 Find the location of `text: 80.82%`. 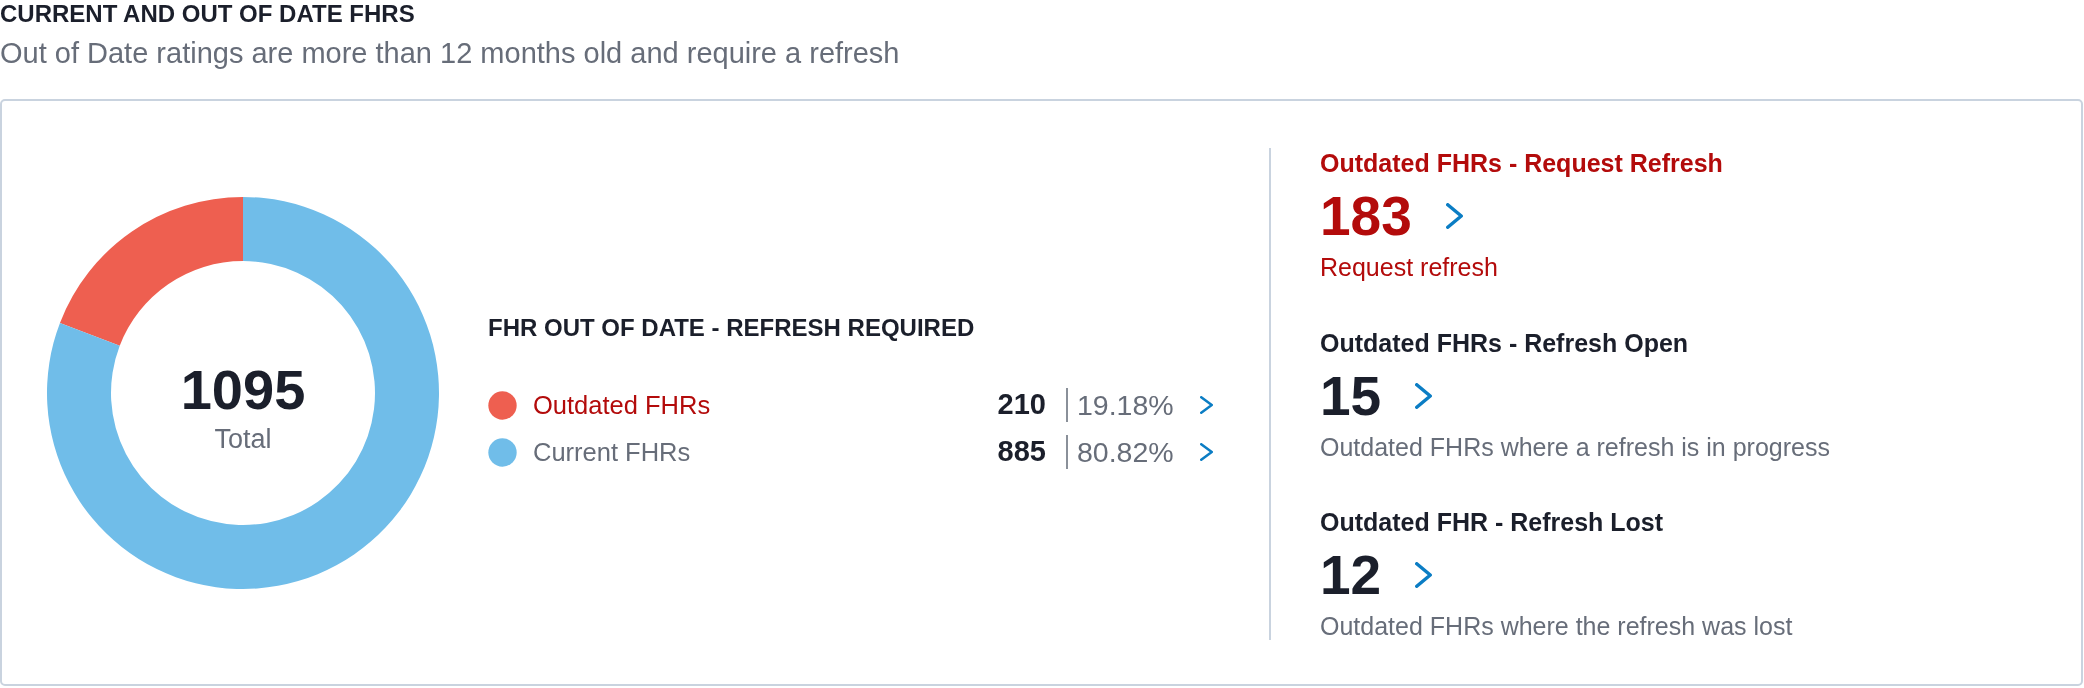

text: 80.82% is located at coordinates (1125, 451).